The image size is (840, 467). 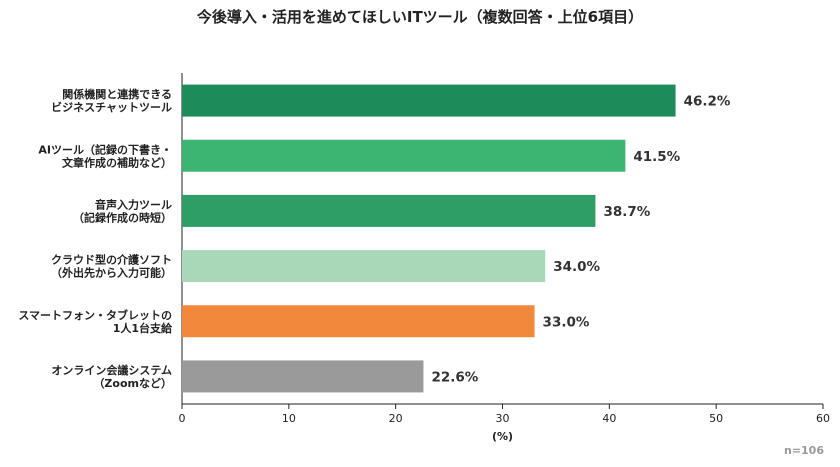 What do you see at coordinates (182, 418) in the screenshot?
I see `x-tick-label: 0` at bounding box center [182, 418].